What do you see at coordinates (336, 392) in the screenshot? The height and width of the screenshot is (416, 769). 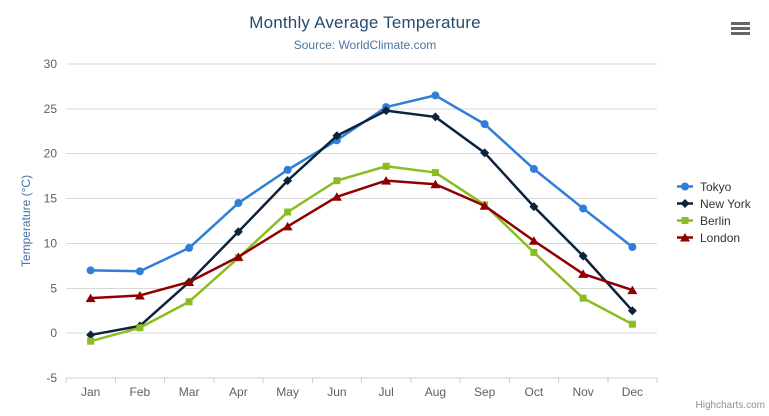 I see `x-axis-tick-label: Jun` at bounding box center [336, 392].